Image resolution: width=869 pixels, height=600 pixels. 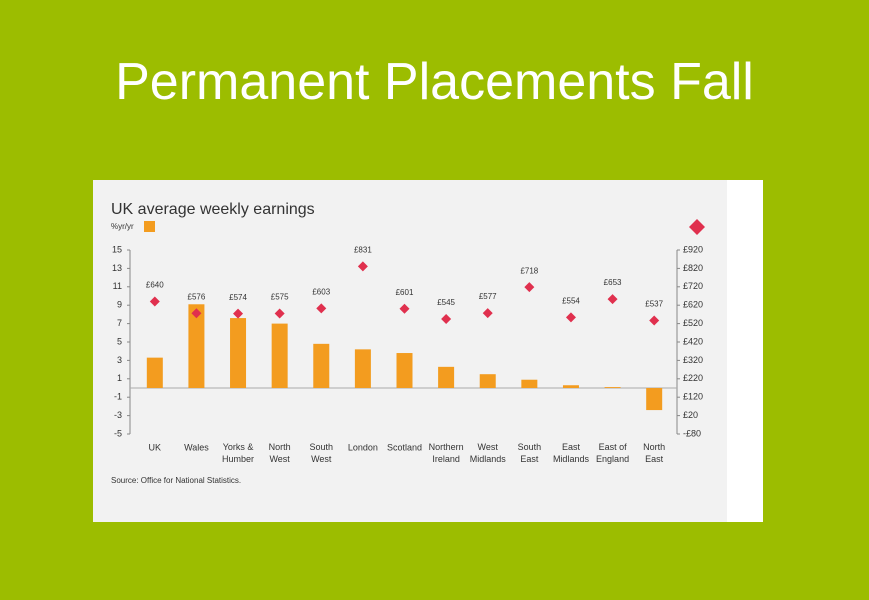 I want to click on value-label: £576, so click(x=197, y=296).